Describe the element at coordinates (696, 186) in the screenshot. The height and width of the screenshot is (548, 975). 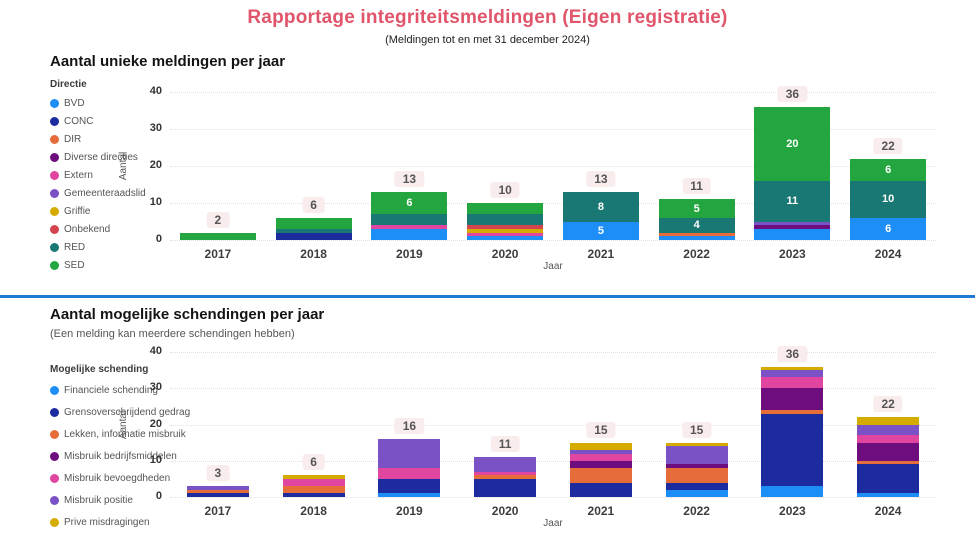
I see `bar-total-label: 11` at that location.